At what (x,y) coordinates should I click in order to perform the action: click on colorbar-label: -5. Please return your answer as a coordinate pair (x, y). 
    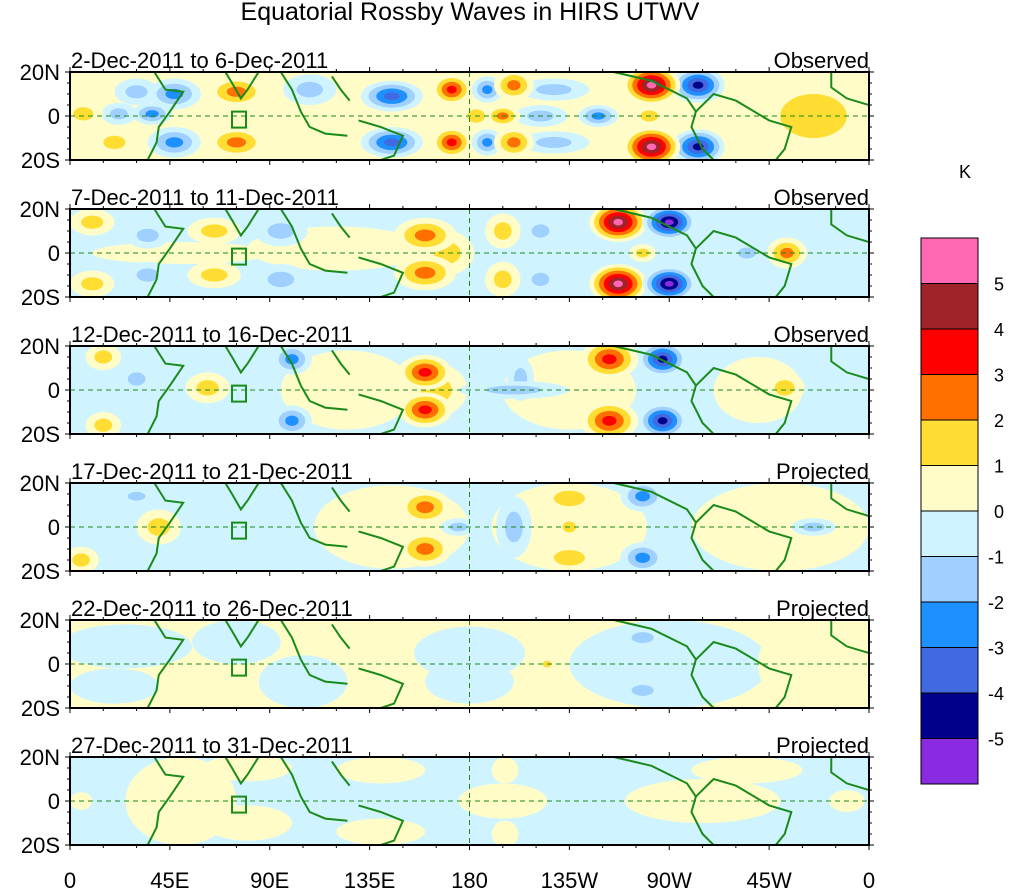
    Looking at the image, I should click on (996, 740).